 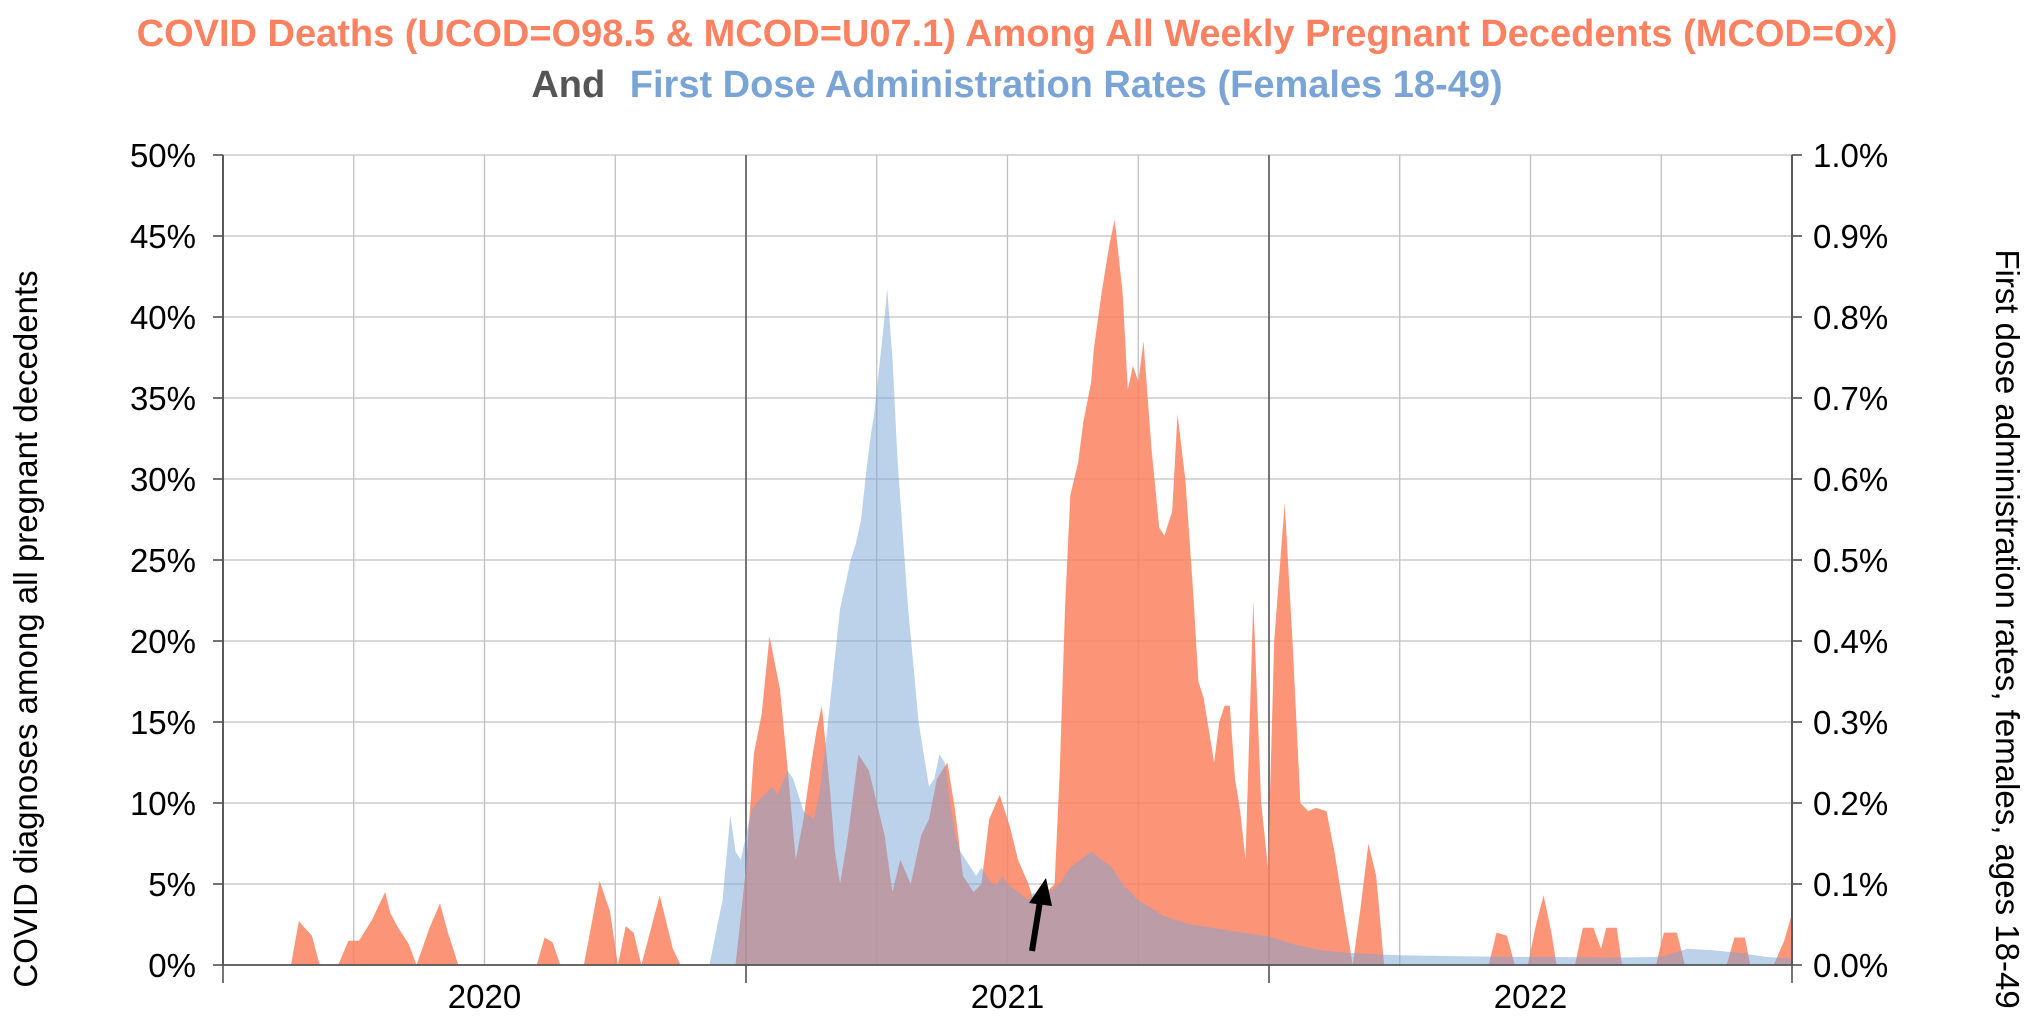 I want to click on y-tick-label-right: 0.8%, so click(x=1850, y=317).